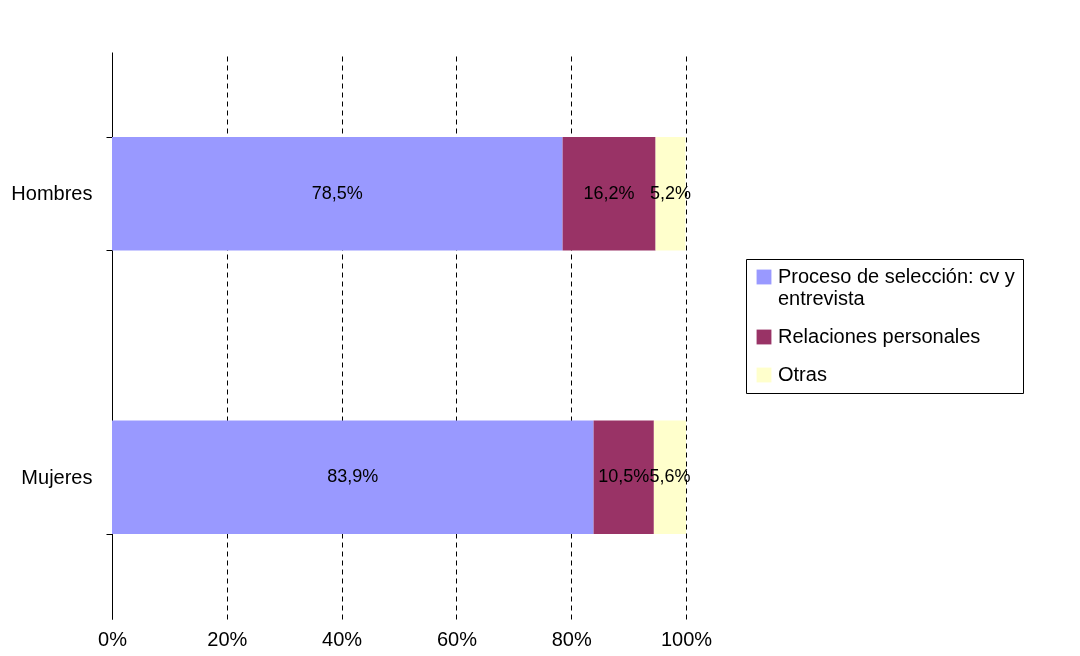  Describe the element at coordinates (342, 638) in the screenshot. I see `x-tick-label: 40%` at that location.